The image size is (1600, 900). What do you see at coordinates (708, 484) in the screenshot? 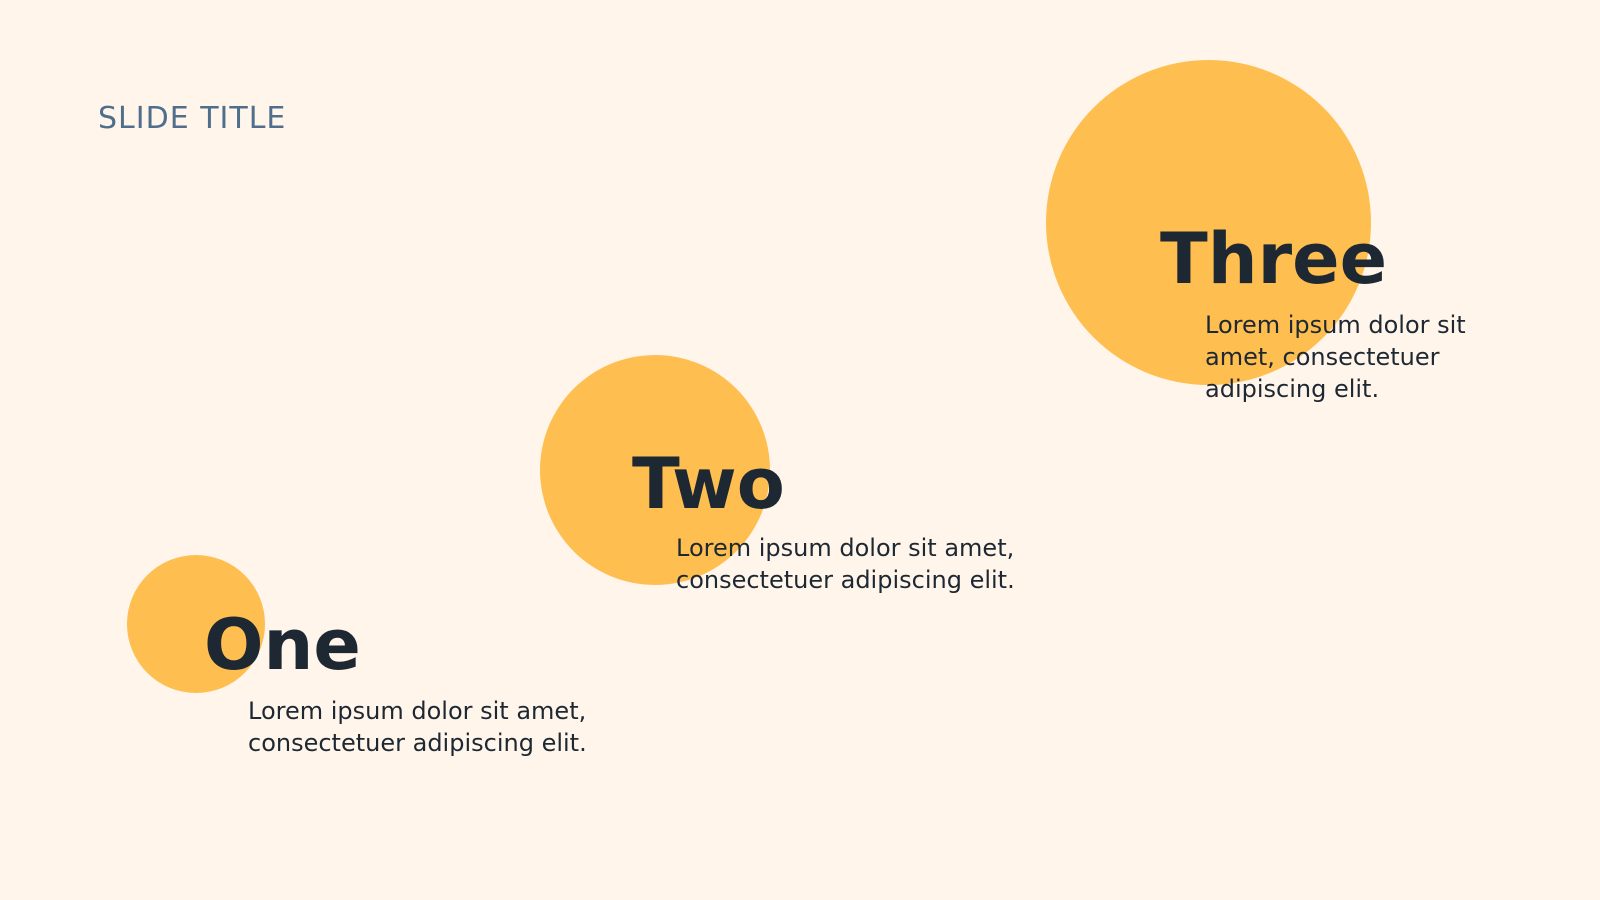
I see `step-two-heading: Two` at bounding box center [708, 484].